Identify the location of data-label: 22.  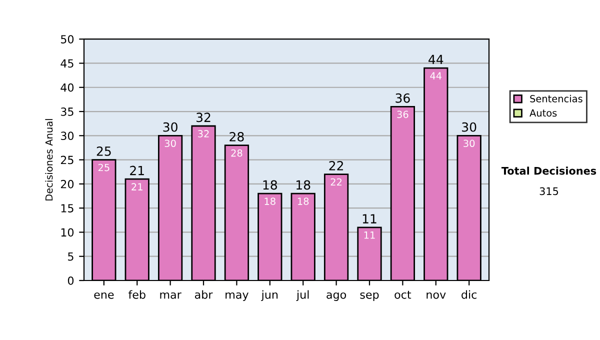
(336, 182).